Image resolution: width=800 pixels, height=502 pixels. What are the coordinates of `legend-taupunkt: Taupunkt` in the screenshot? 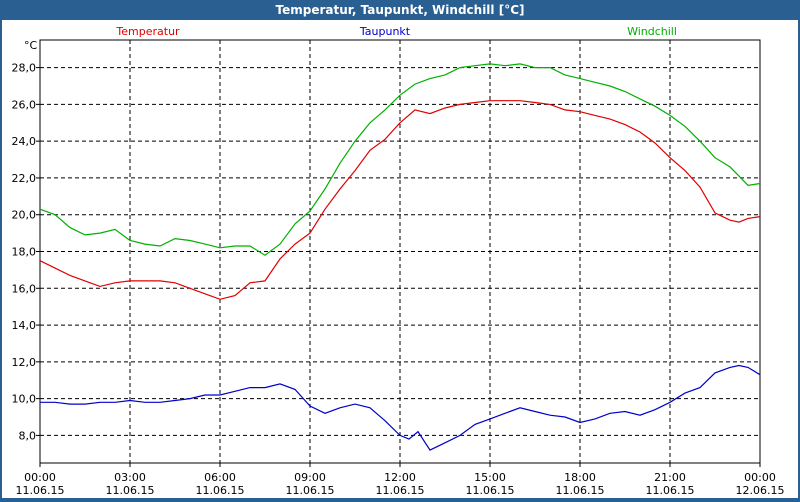 It's located at (385, 31).